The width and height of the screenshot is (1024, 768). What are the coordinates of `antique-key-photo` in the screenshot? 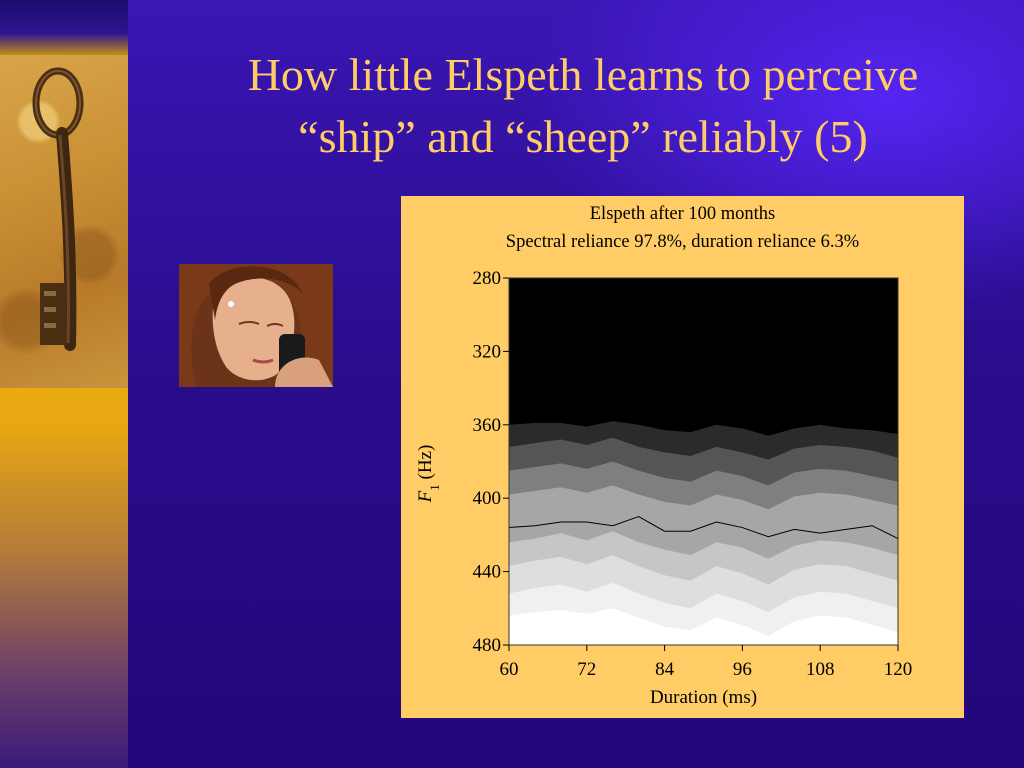 It's located at (64, 221).